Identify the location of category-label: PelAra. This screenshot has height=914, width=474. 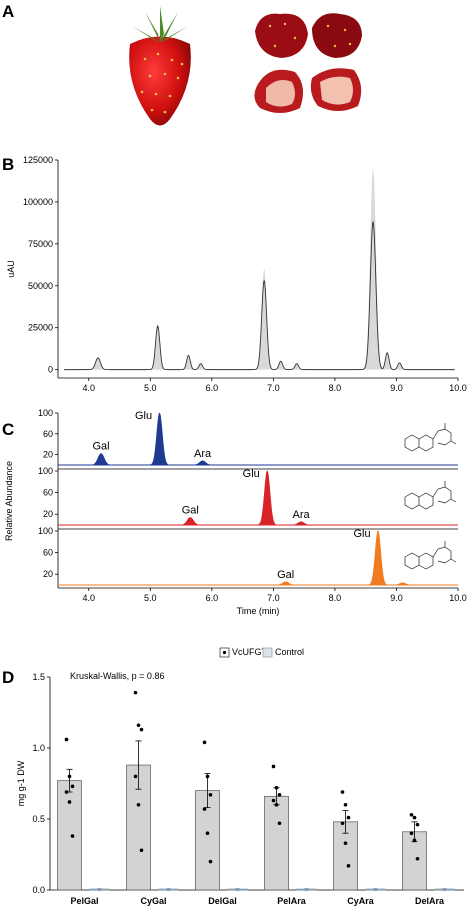
(292, 901).